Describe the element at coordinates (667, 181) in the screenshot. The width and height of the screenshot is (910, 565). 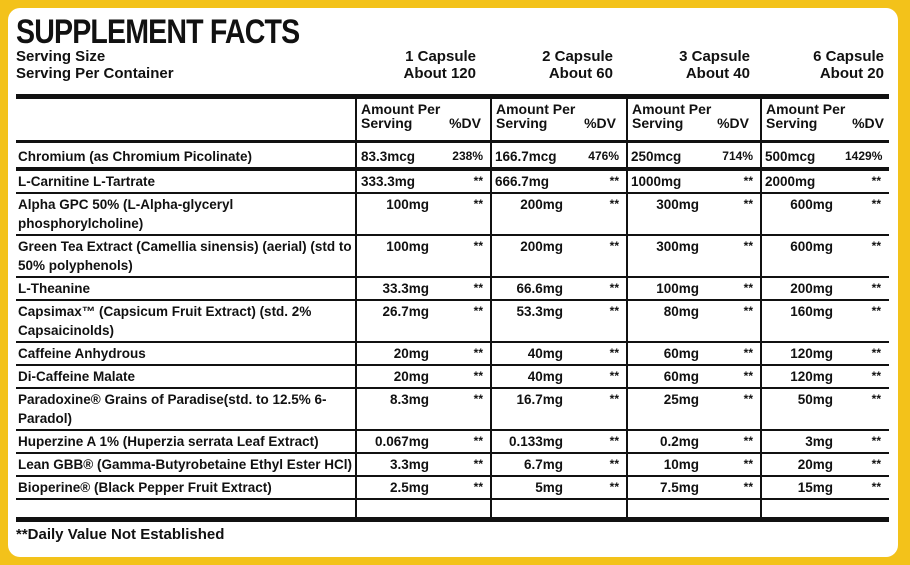
I see `amount-per-serving-3: 1000mg` at that location.